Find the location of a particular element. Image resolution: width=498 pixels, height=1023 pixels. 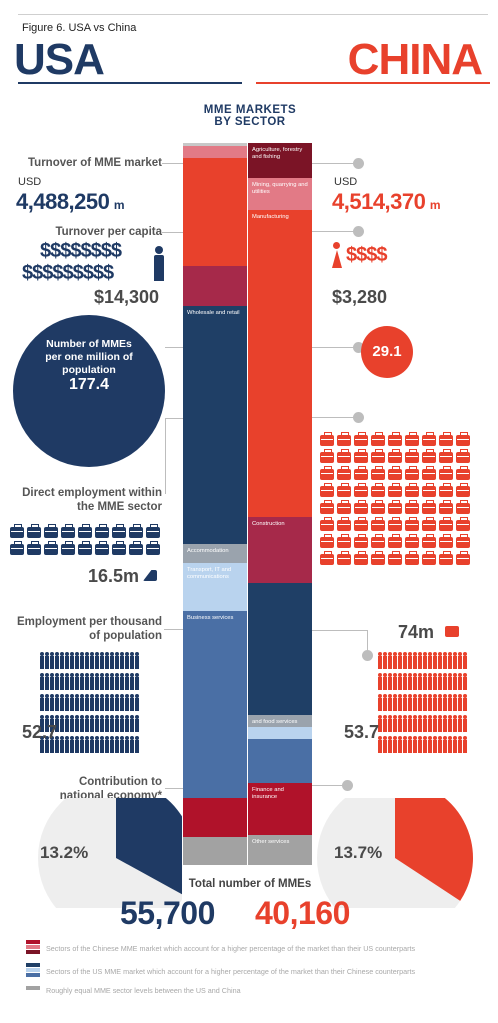

usa-contribution-pie is located at coordinates (110, 853).